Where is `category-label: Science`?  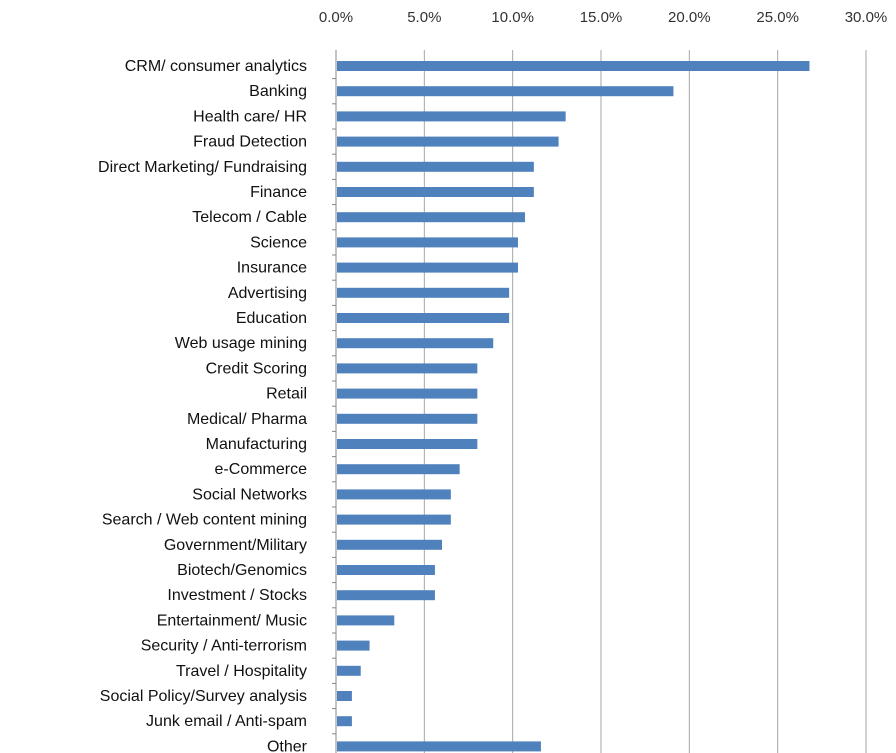 category-label: Science is located at coordinates (278, 242).